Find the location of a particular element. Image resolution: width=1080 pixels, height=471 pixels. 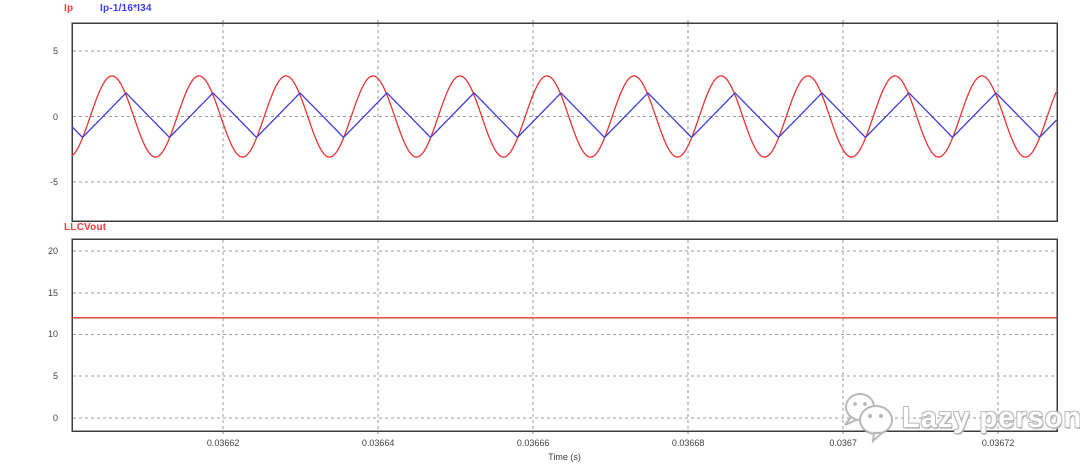

y-tick-label: 15 is located at coordinates (52, 292).